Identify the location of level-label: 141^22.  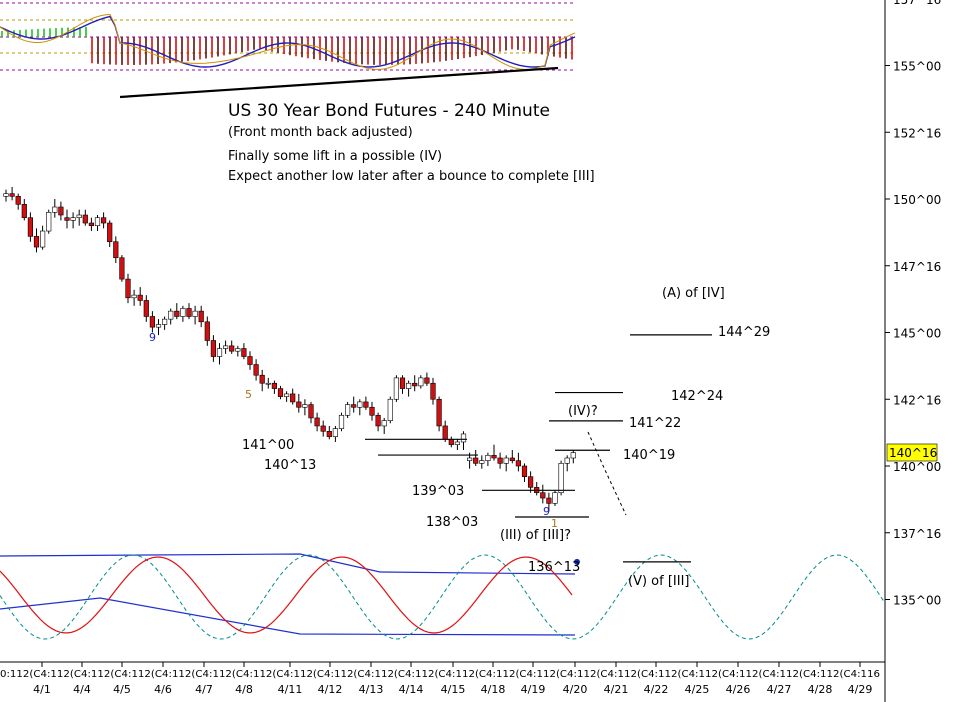
(655, 423).